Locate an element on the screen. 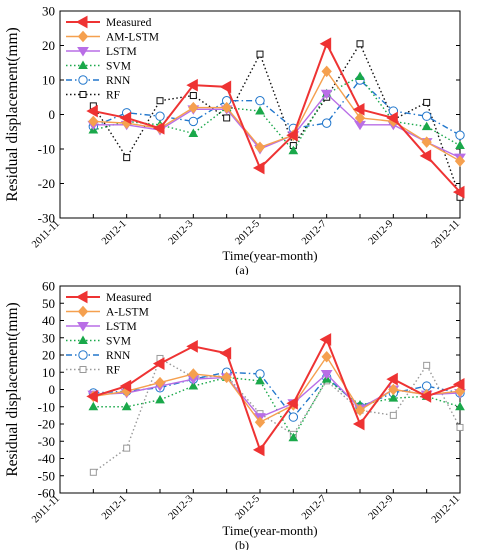 The image size is (485, 550). series-line-lstm-a is located at coordinates (277, 125).